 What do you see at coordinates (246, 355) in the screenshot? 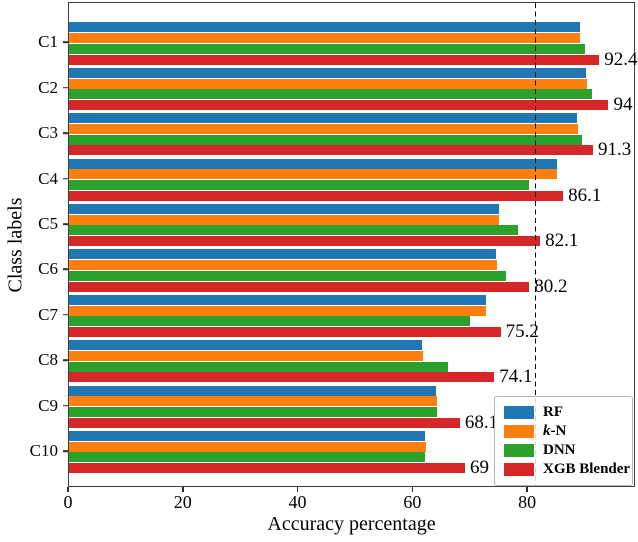
I see `bar-c8-k-n` at bounding box center [246, 355].